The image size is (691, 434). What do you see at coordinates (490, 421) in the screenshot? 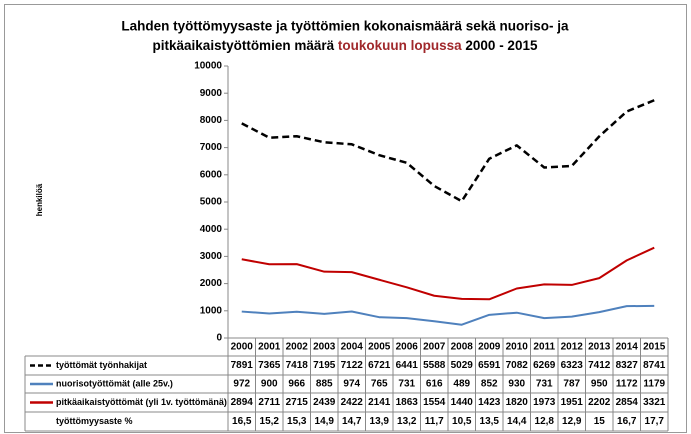
I see `table-cell: 13,5` at bounding box center [490, 421].